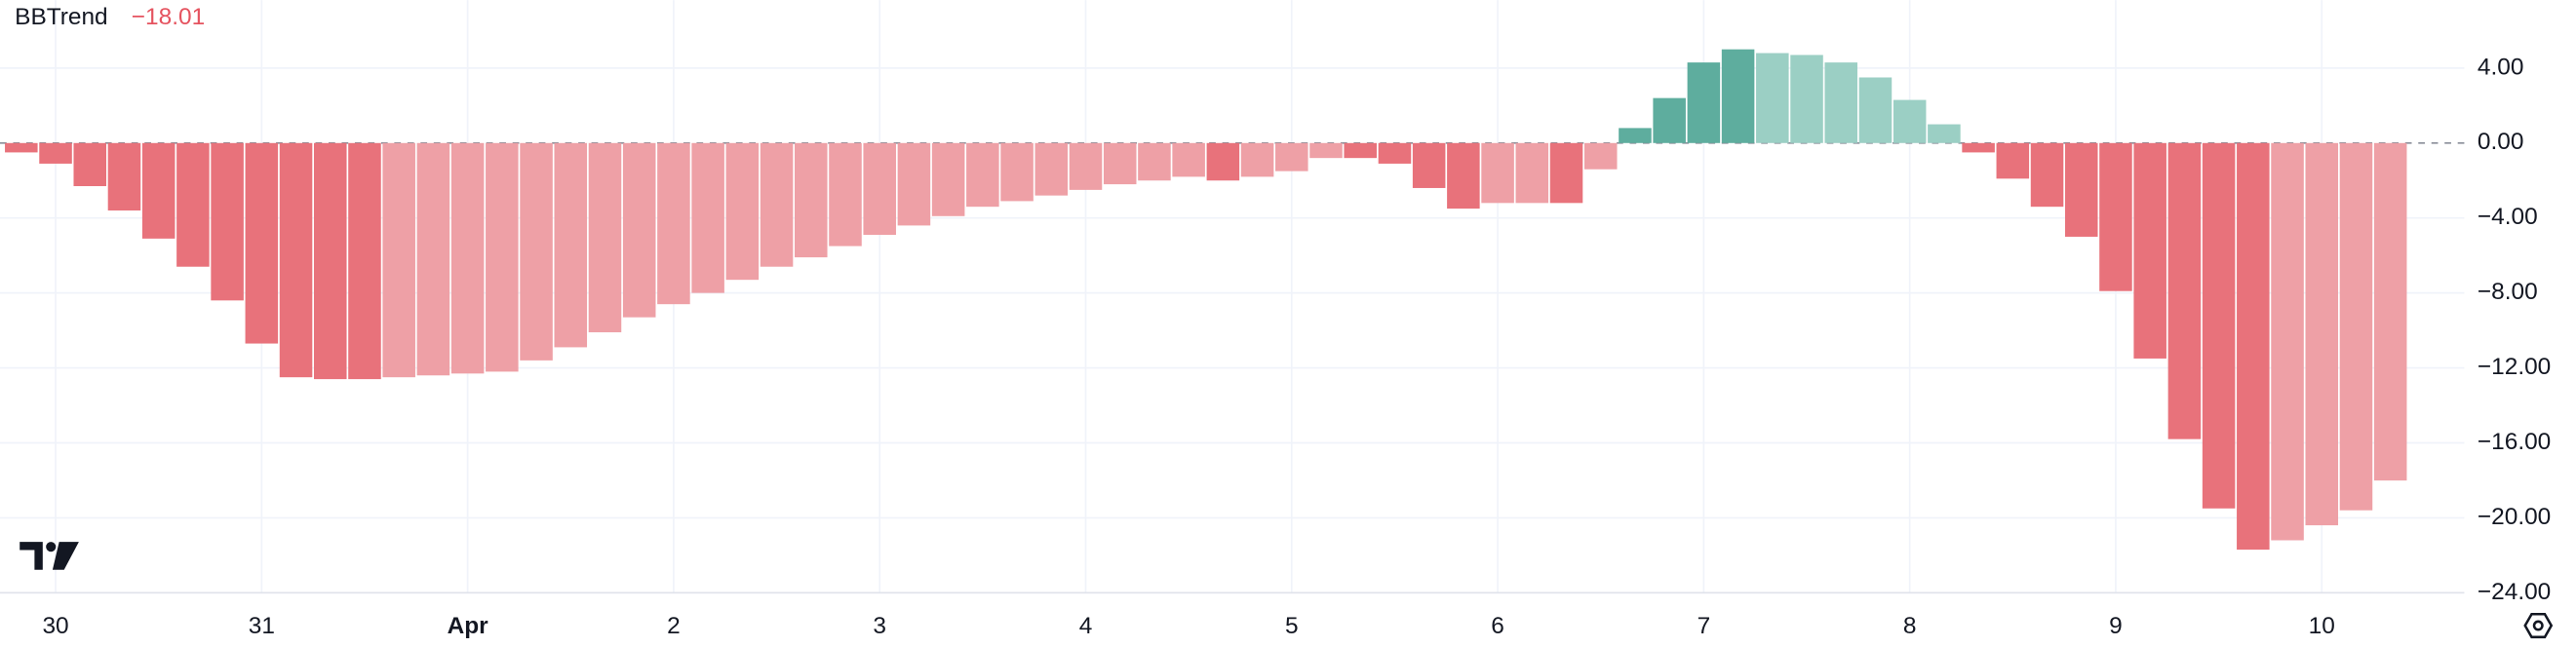  I want to click on logo, so click(49, 556).